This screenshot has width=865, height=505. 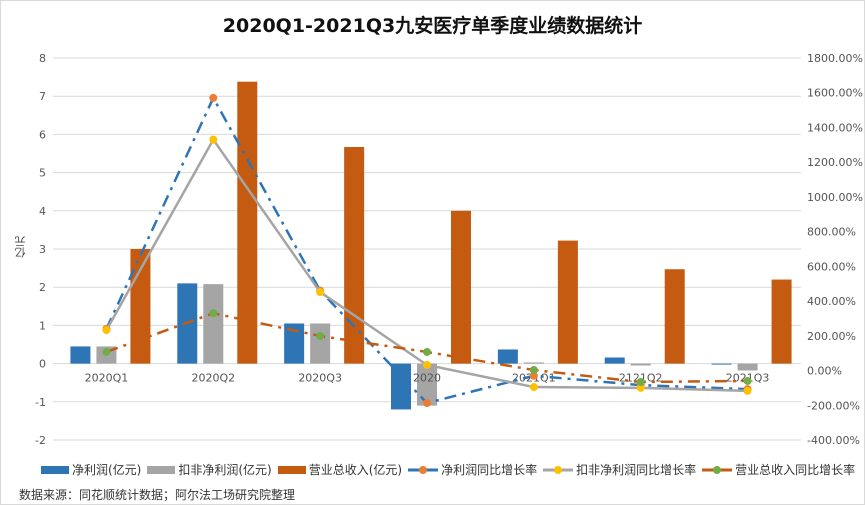 I want to click on y-tick-label: -2, so click(x=40, y=440).